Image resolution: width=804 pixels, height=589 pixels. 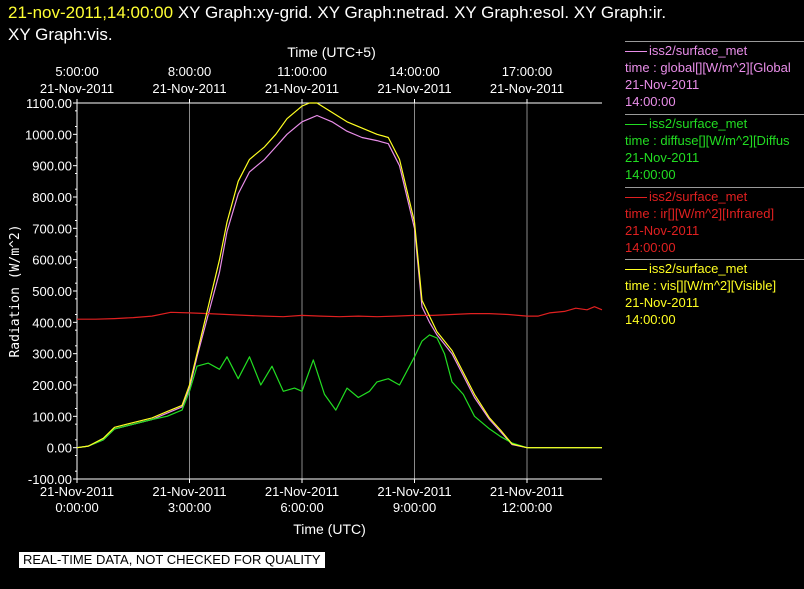 What do you see at coordinates (52, 291) in the screenshot?
I see `y-tick-label-6: 500.00` at bounding box center [52, 291].